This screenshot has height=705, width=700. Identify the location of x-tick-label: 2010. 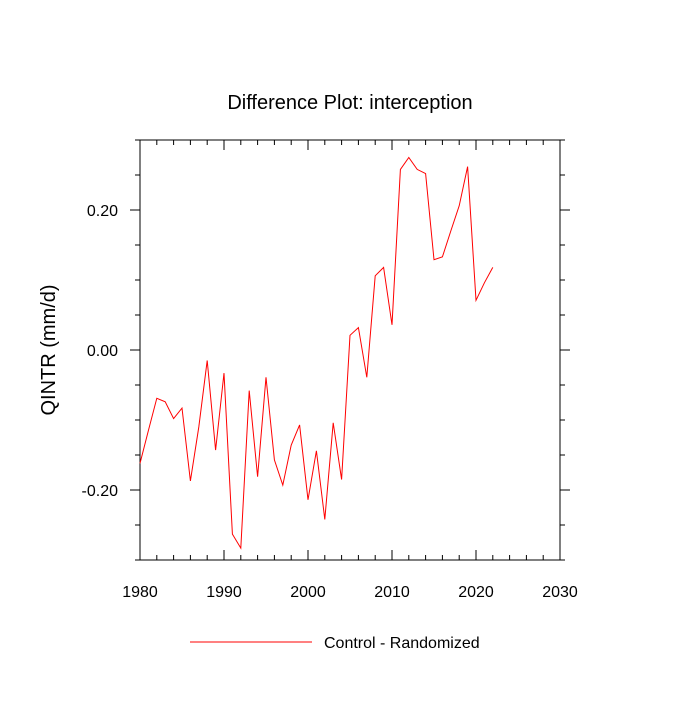
(392, 592).